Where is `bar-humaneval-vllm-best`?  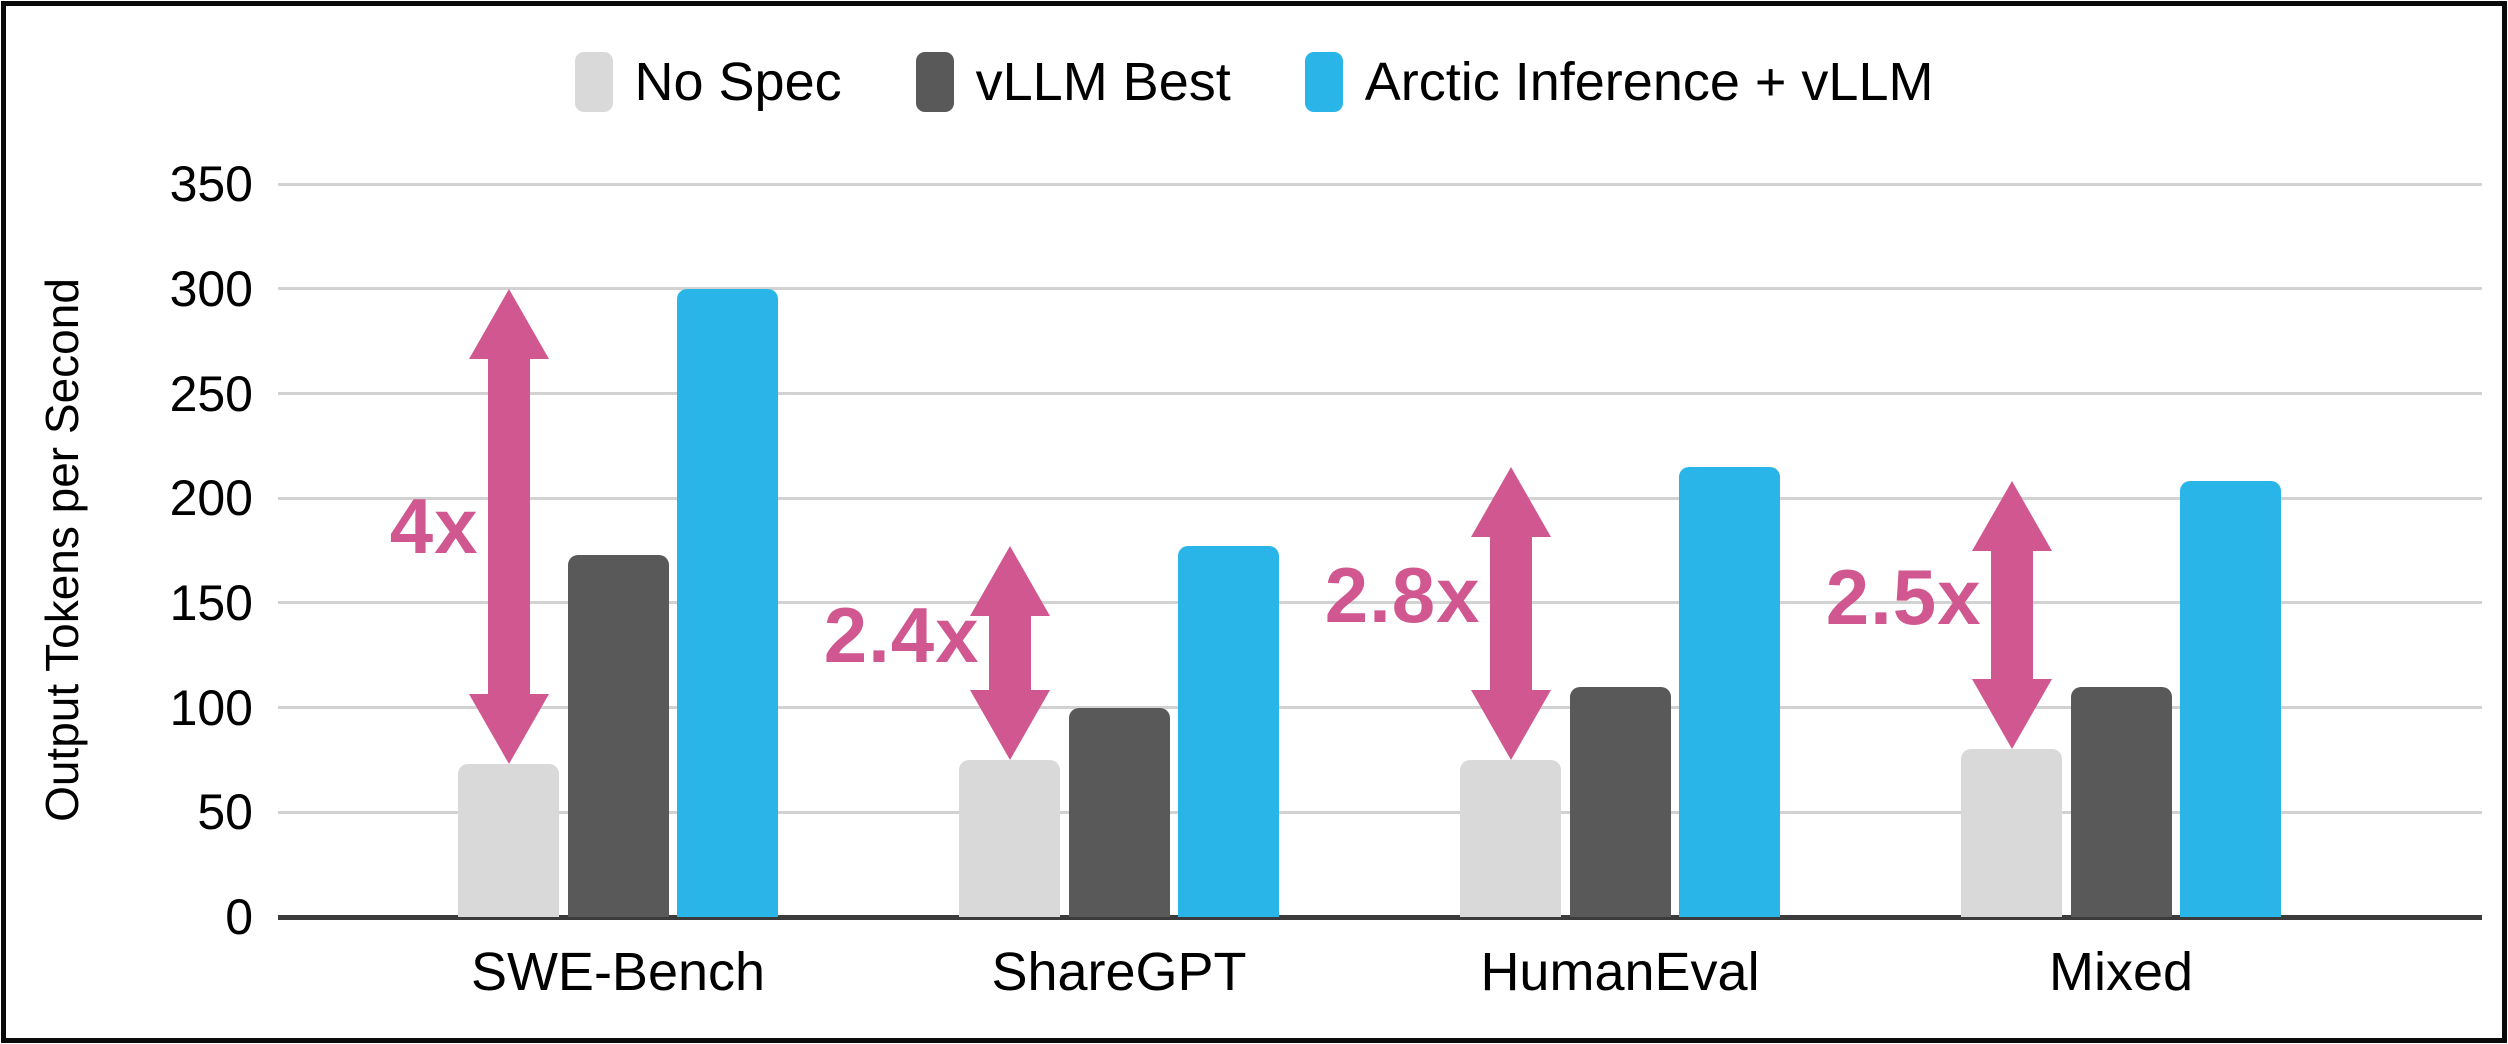
bar-humaneval-vllm-best is located at coordinates (1620, 801).